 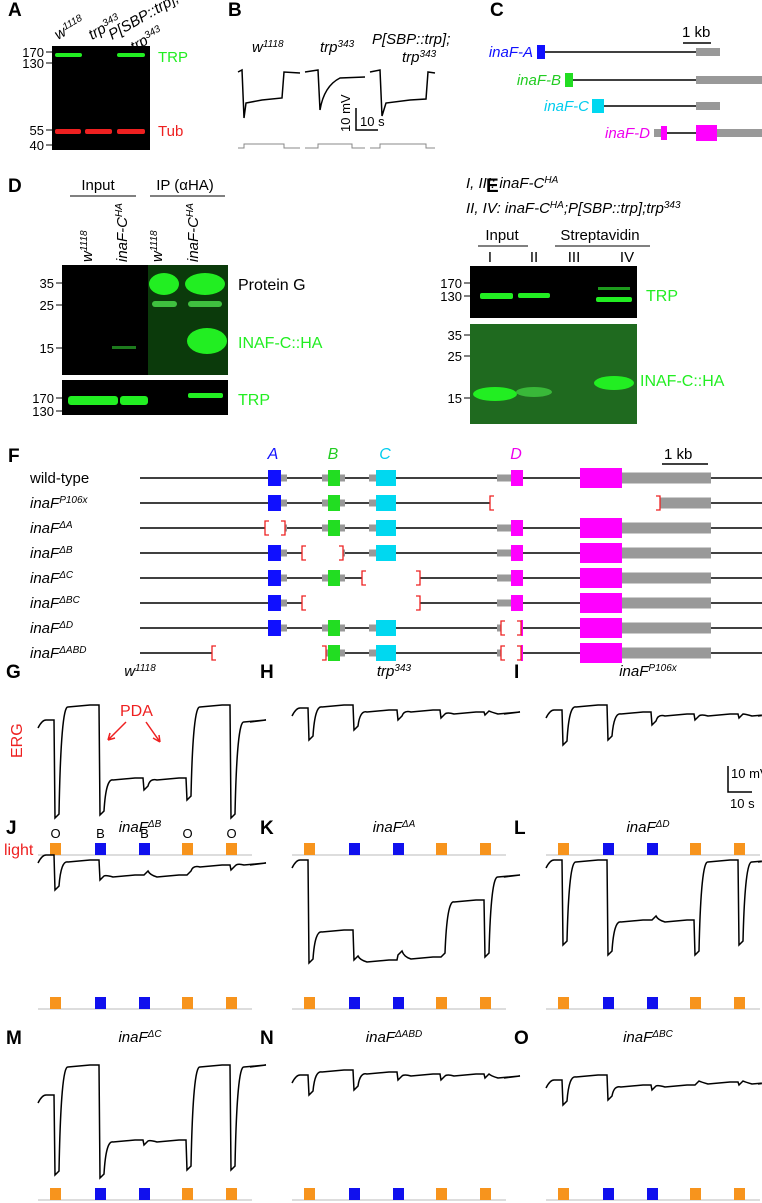 I want to click on marker: 25, so click(x=47, y=305).